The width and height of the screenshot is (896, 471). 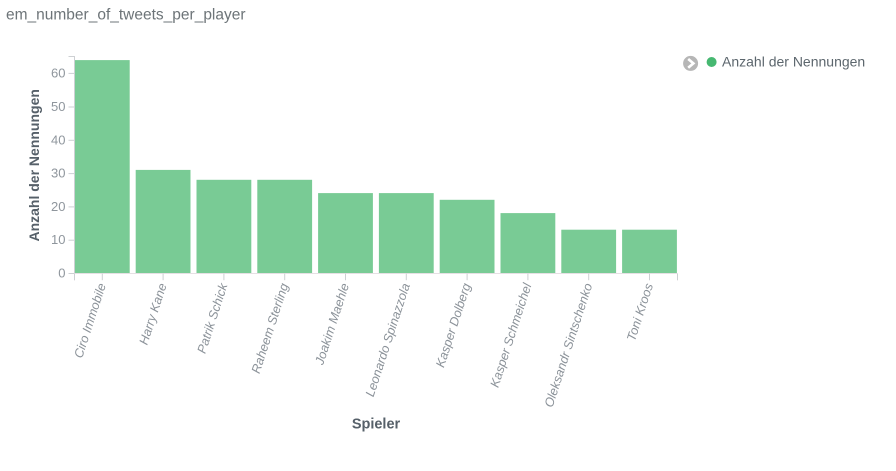 I want to click on svg-text: 10, so click(x=58, y=239).